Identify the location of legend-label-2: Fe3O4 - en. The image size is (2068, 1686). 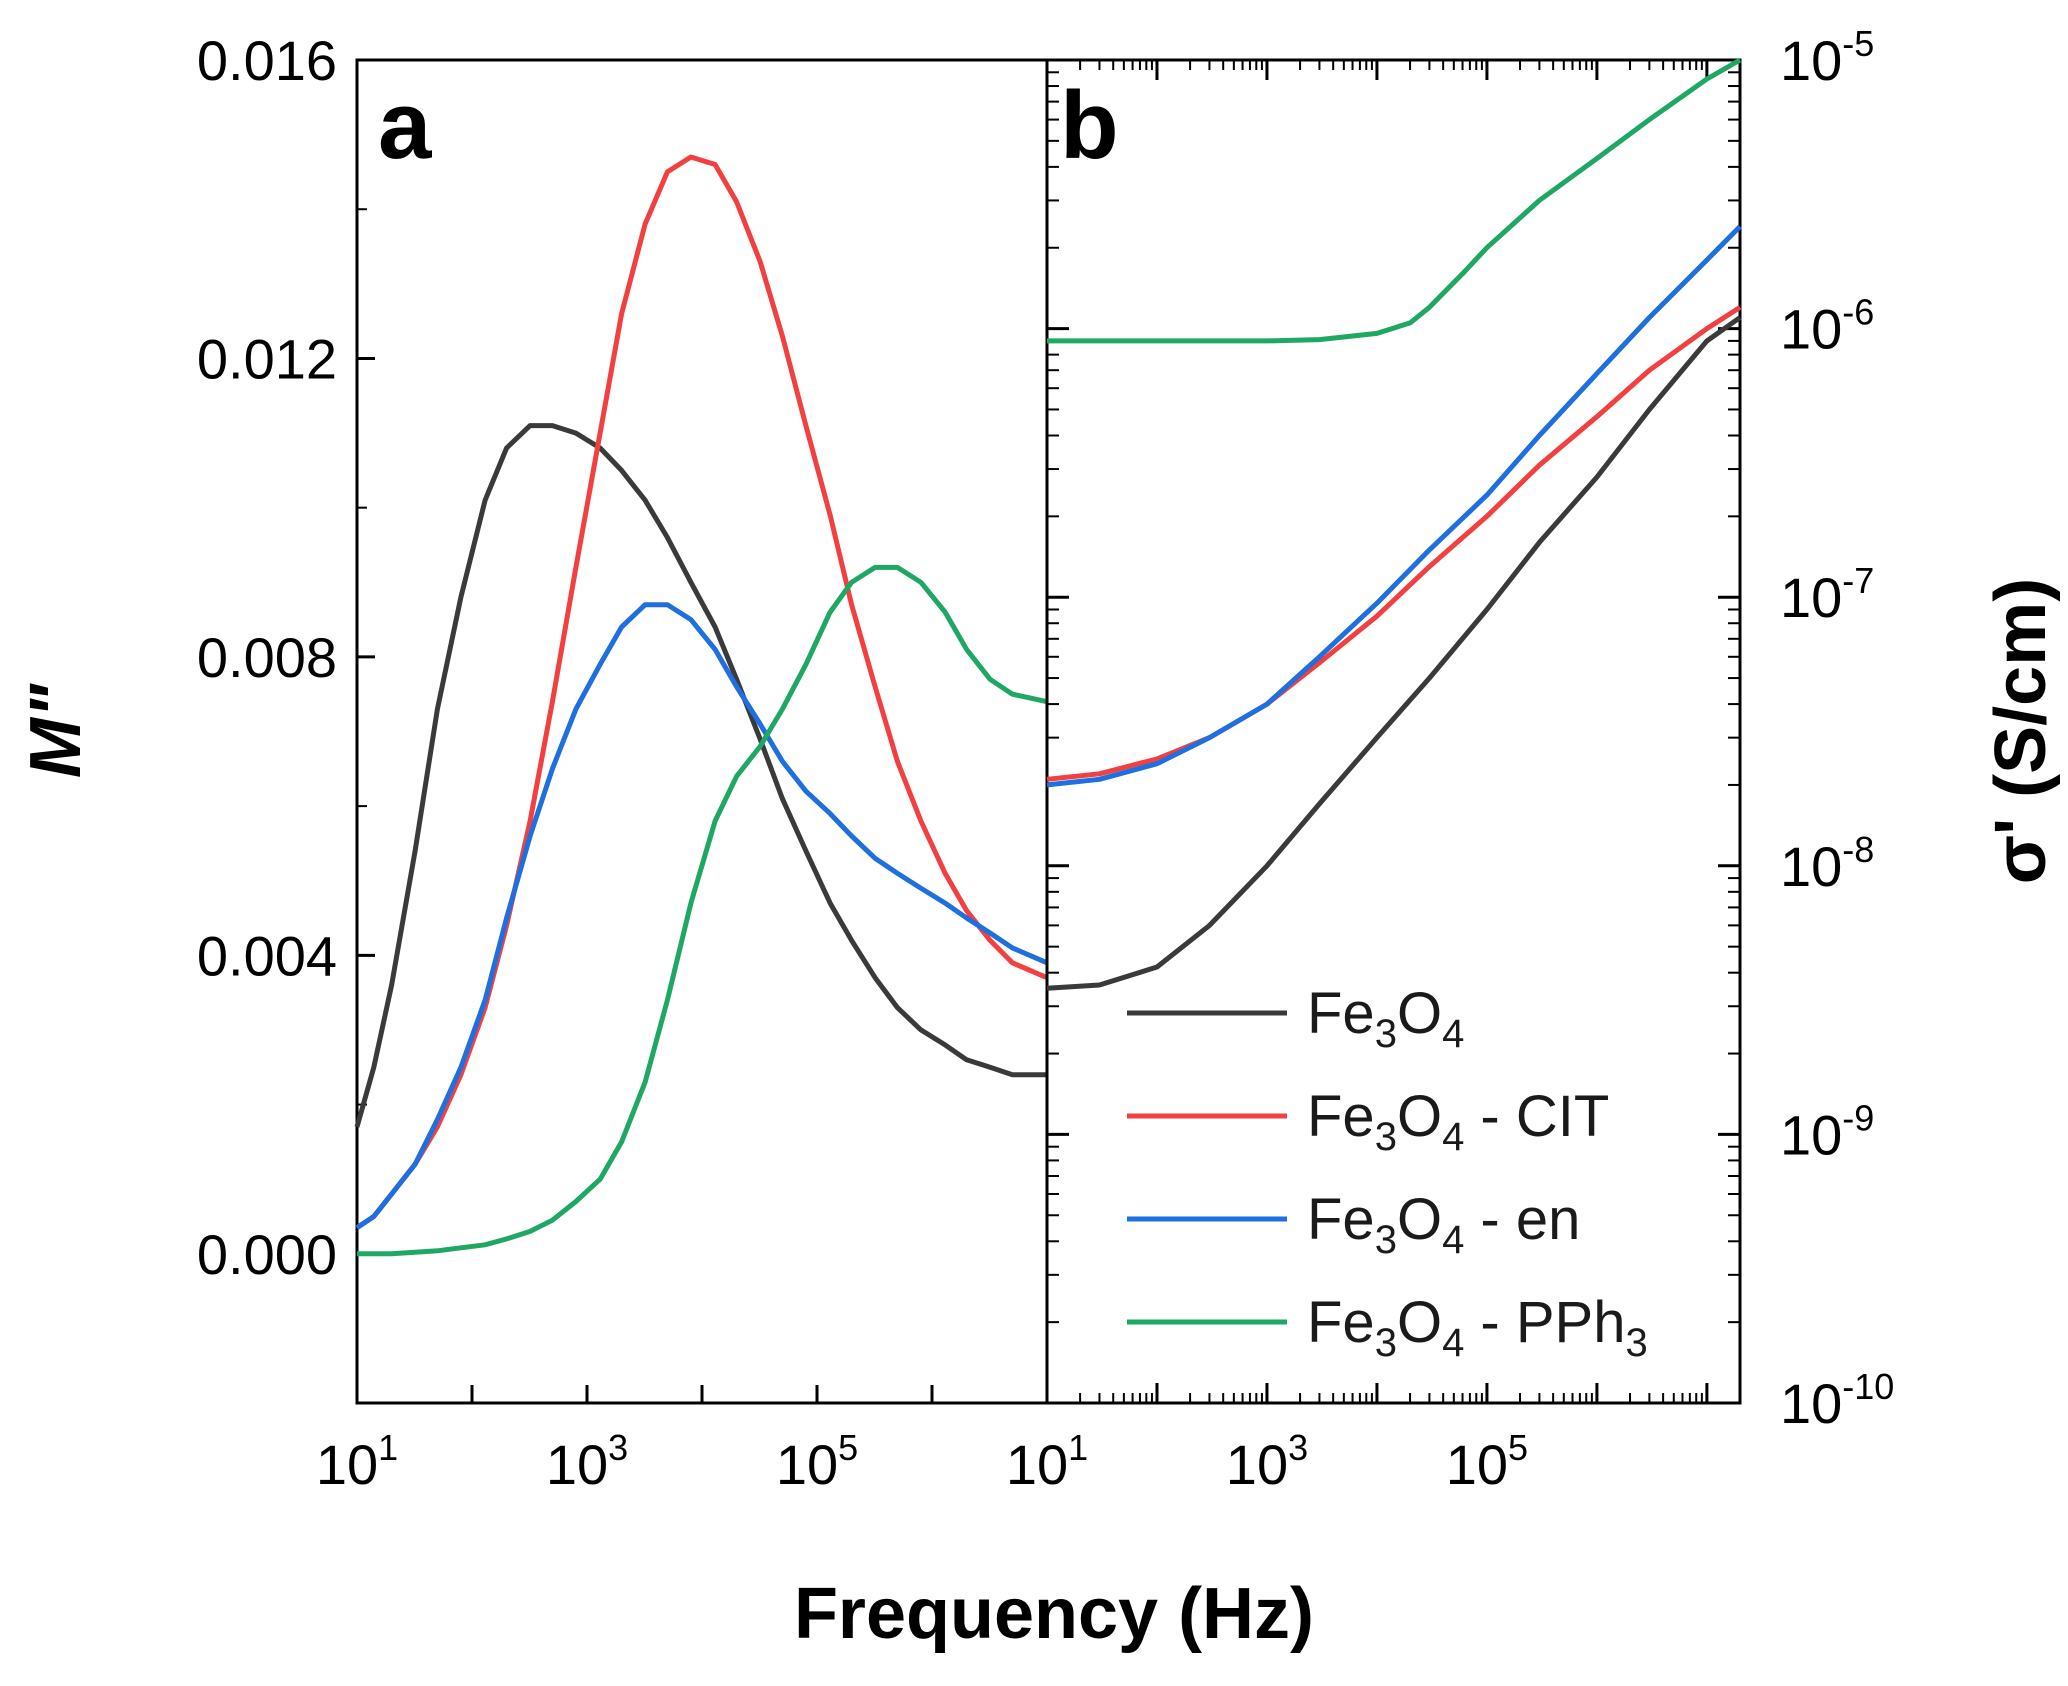
(1443, 1224).